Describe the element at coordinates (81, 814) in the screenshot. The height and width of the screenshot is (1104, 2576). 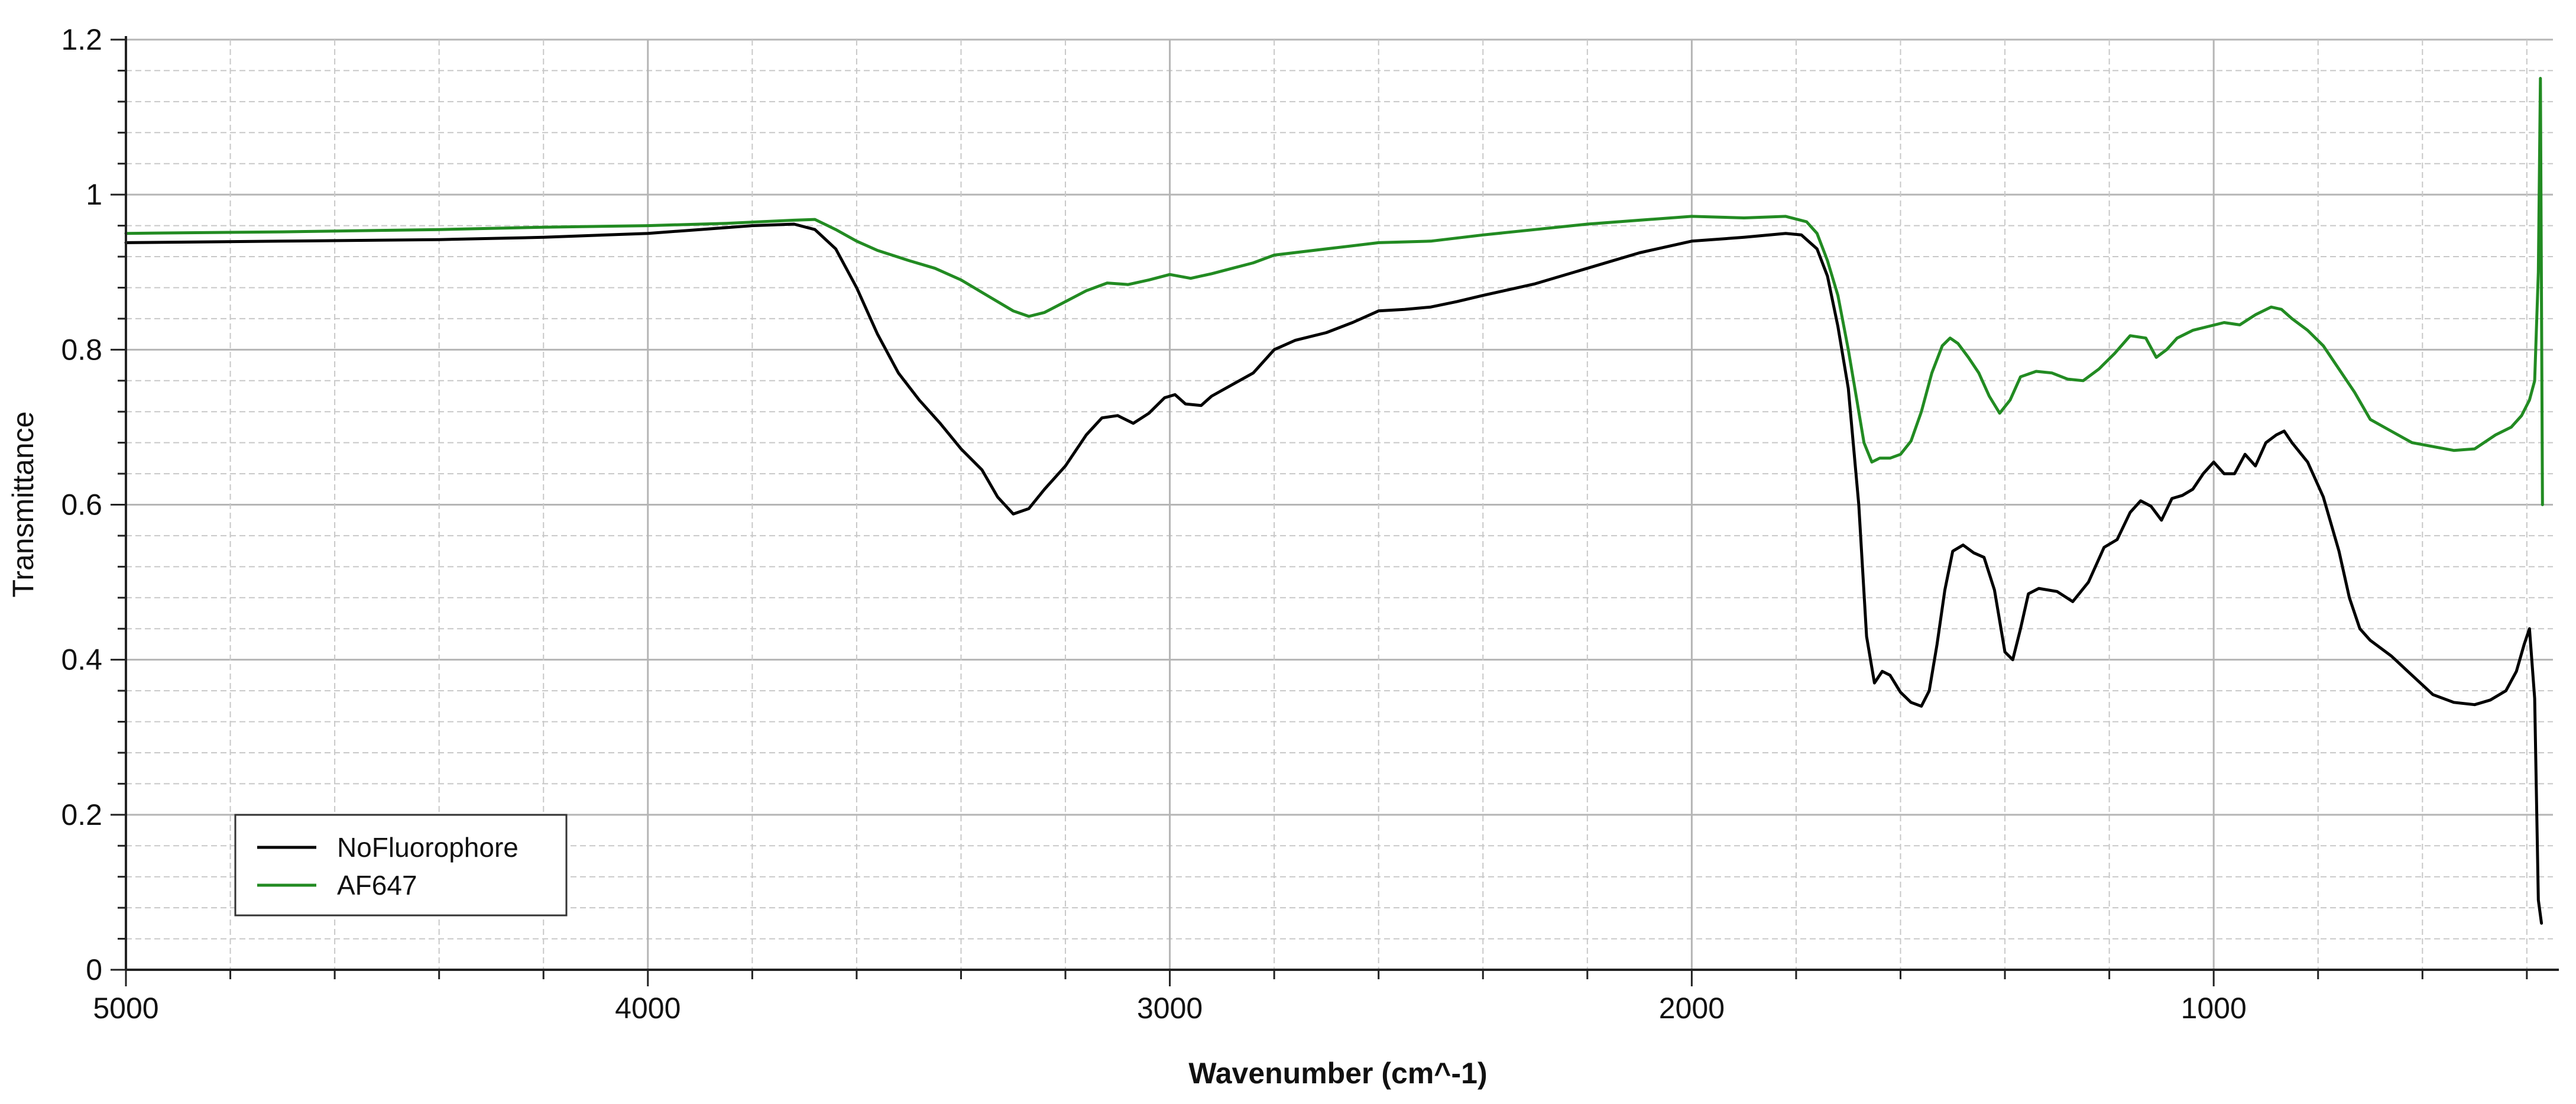
I see `y-tick-label: 0.2` at that location.